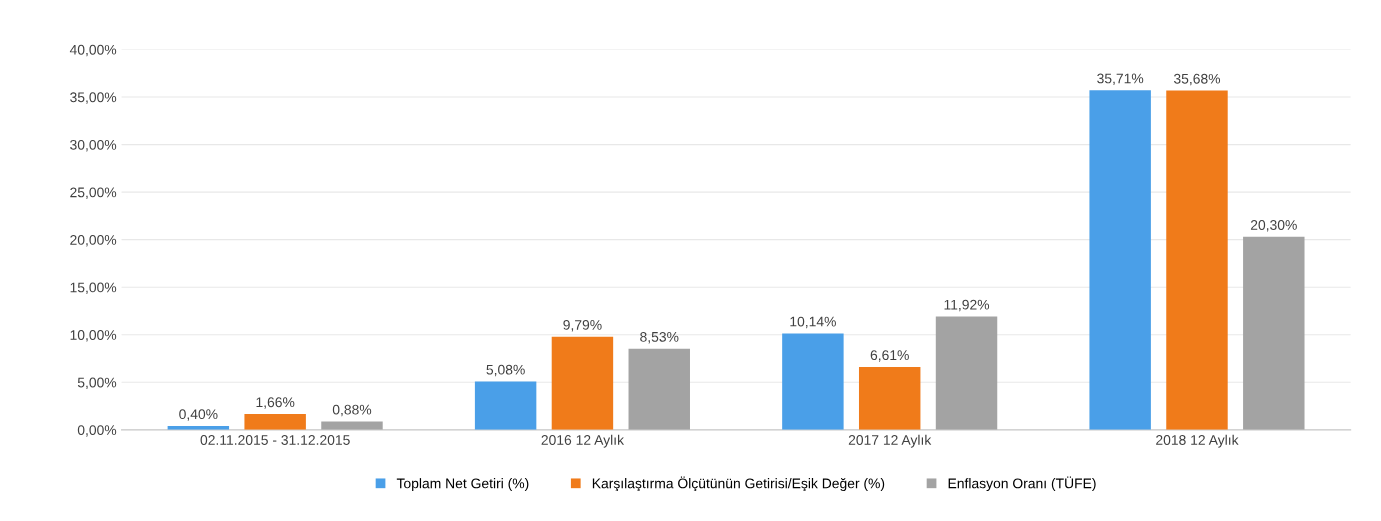 The width and height of the screenshot is (1381, 521). I want to click on data-label: 1,66%, so click(275, 403).